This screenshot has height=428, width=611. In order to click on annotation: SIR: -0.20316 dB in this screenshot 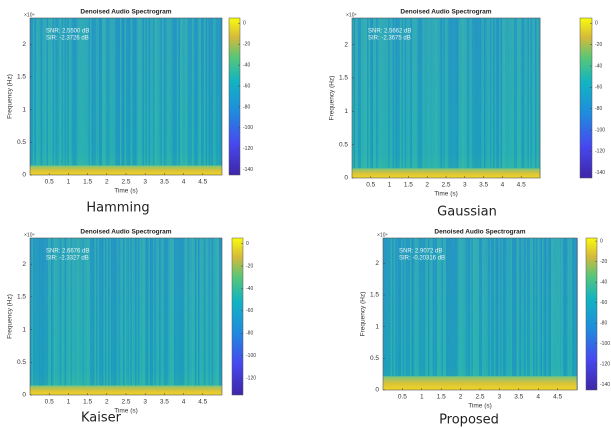, I will do `click(422, 259)`.